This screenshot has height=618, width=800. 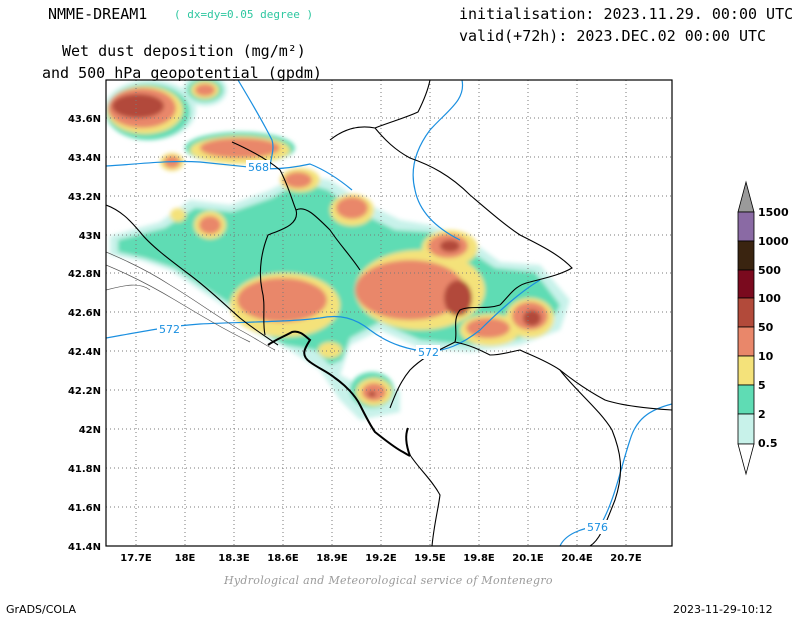 What do you see at coordinates (84, 274) in the screenshot?
I see `lat-label: 42.8N` at bounding box center [84, 274].